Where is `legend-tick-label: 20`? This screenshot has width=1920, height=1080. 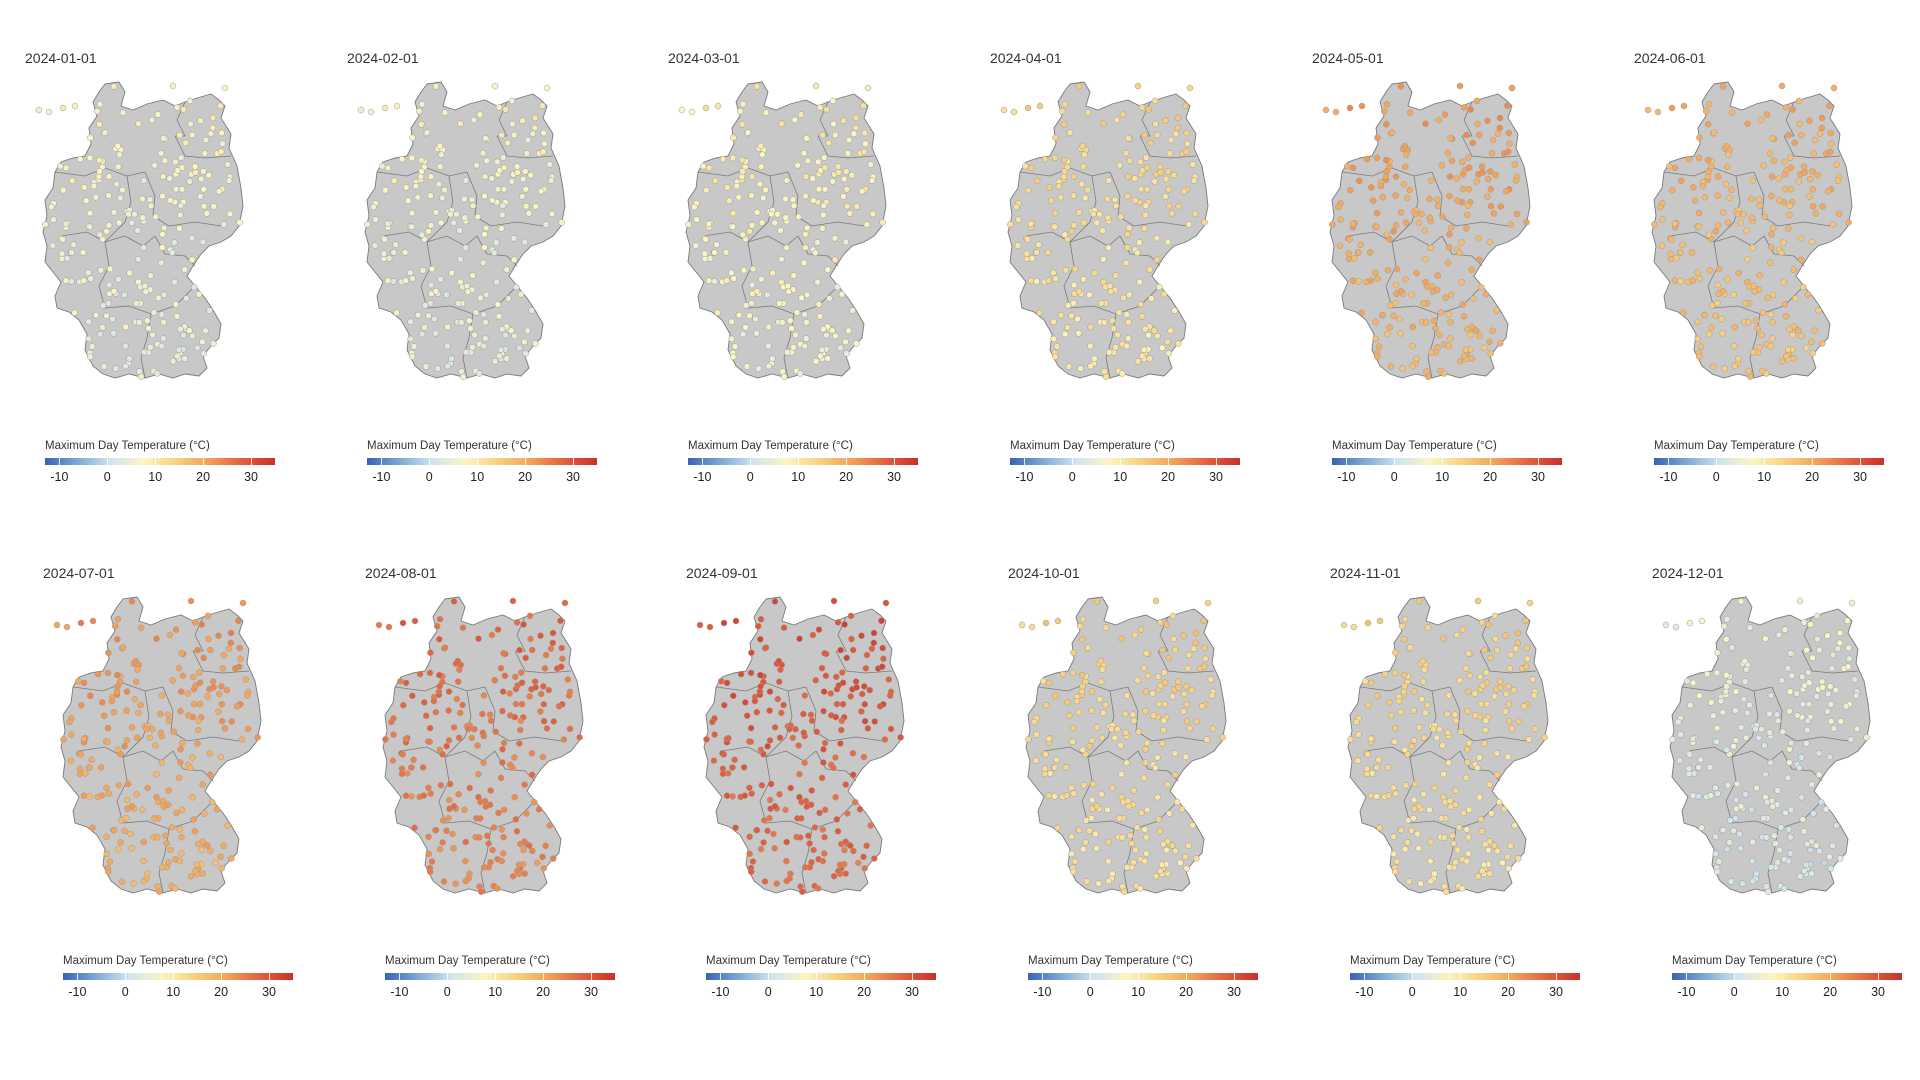 legend-tick-label: 20 is located at coordinates (1508, 992).